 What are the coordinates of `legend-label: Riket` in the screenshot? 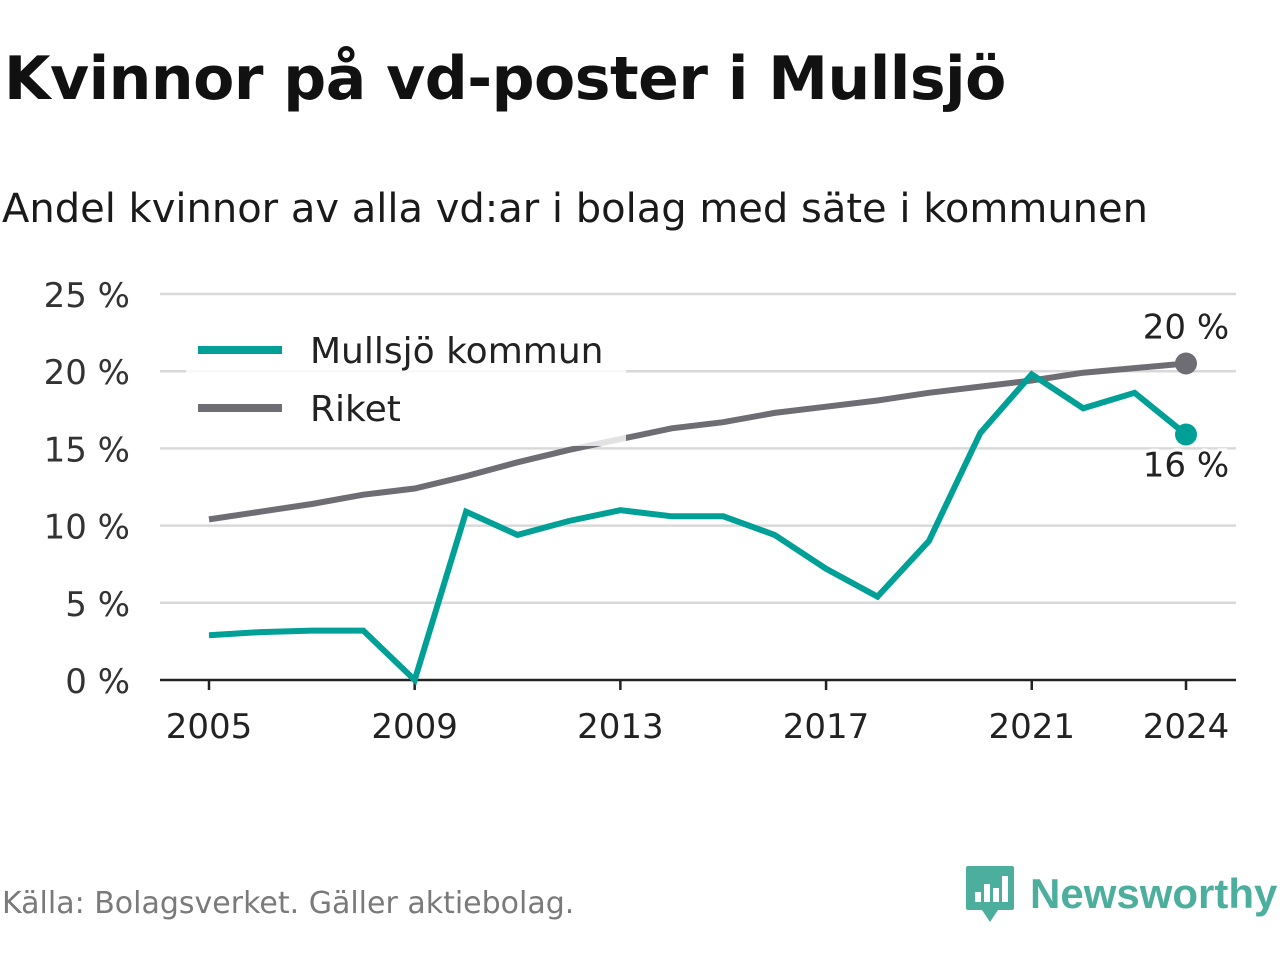 It's located at (355, 409).